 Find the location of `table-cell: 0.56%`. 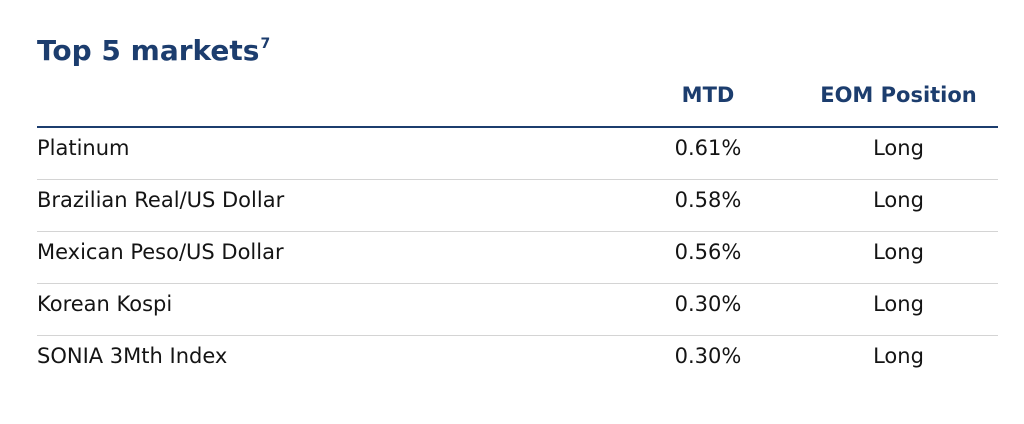

table-cell: 0.56% is located at coordinates (708, 252).